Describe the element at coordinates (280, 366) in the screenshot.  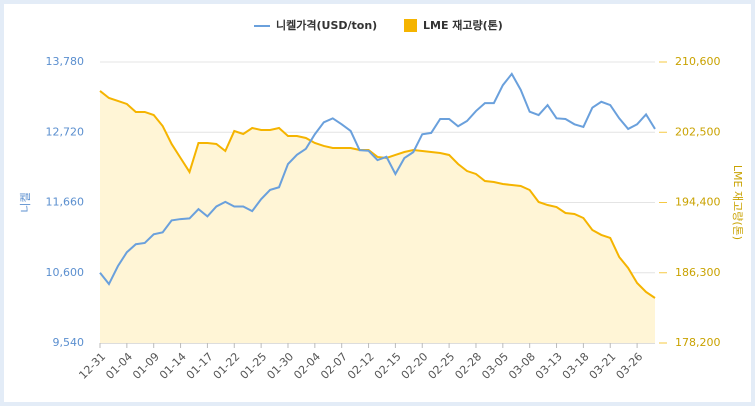
I see `x-tick-label: 01-30` at that location.